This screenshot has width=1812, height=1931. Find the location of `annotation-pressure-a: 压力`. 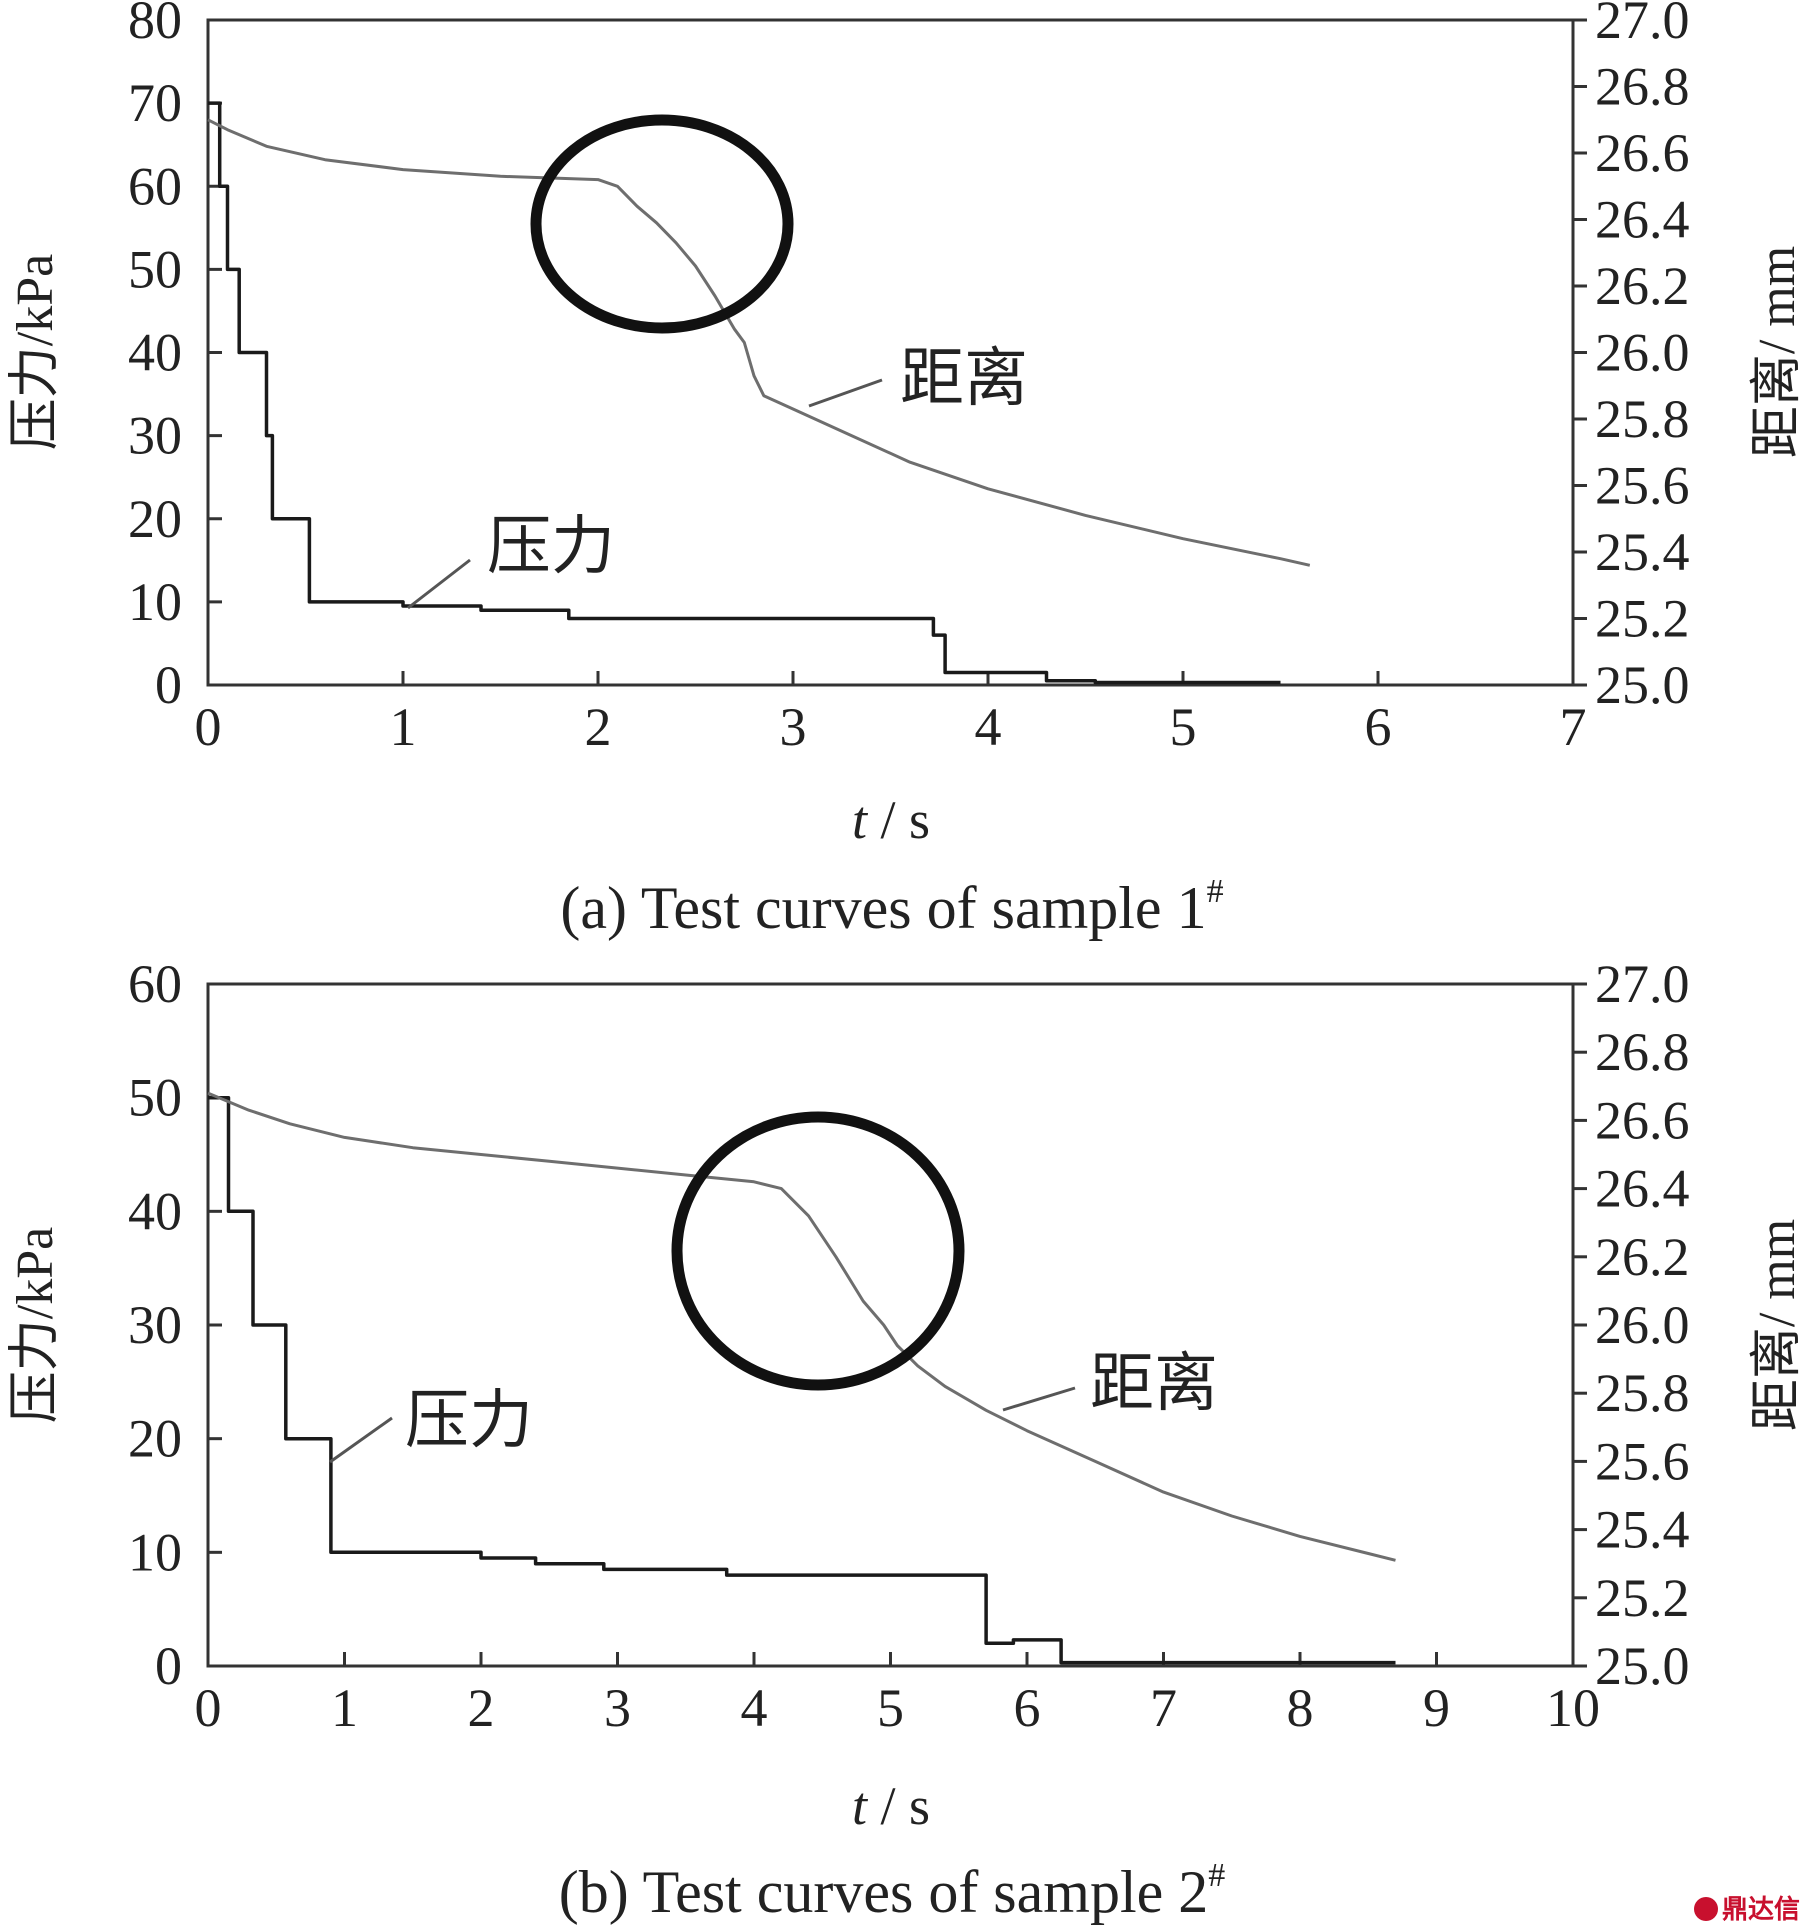

annotation-pressure-a: 压力 is located at coordinates (551, 546).